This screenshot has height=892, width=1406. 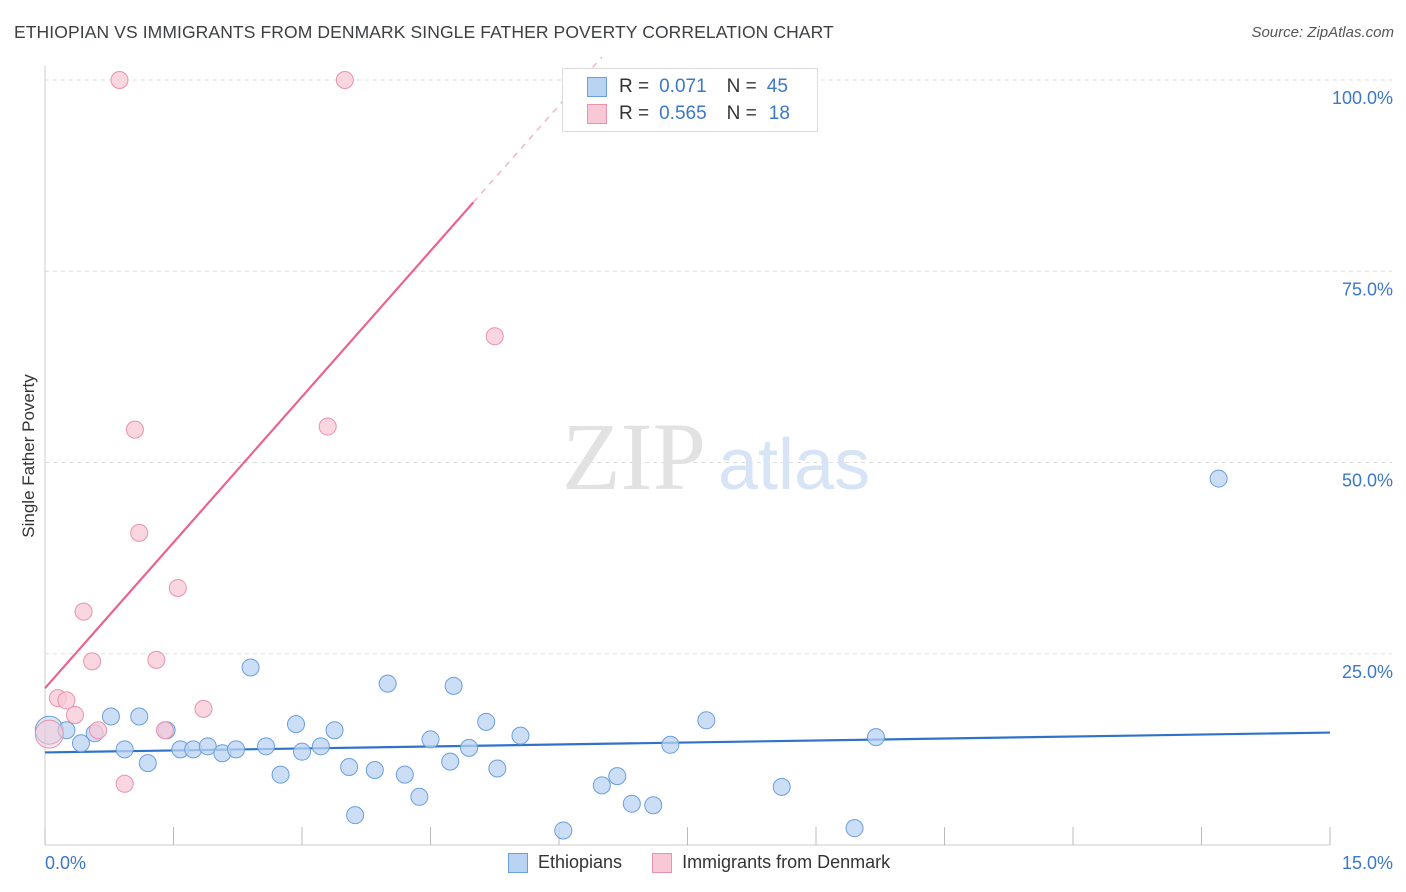 I want to click on source-label: Source: ZipAtlas.com, so click(x=1322, y=32).